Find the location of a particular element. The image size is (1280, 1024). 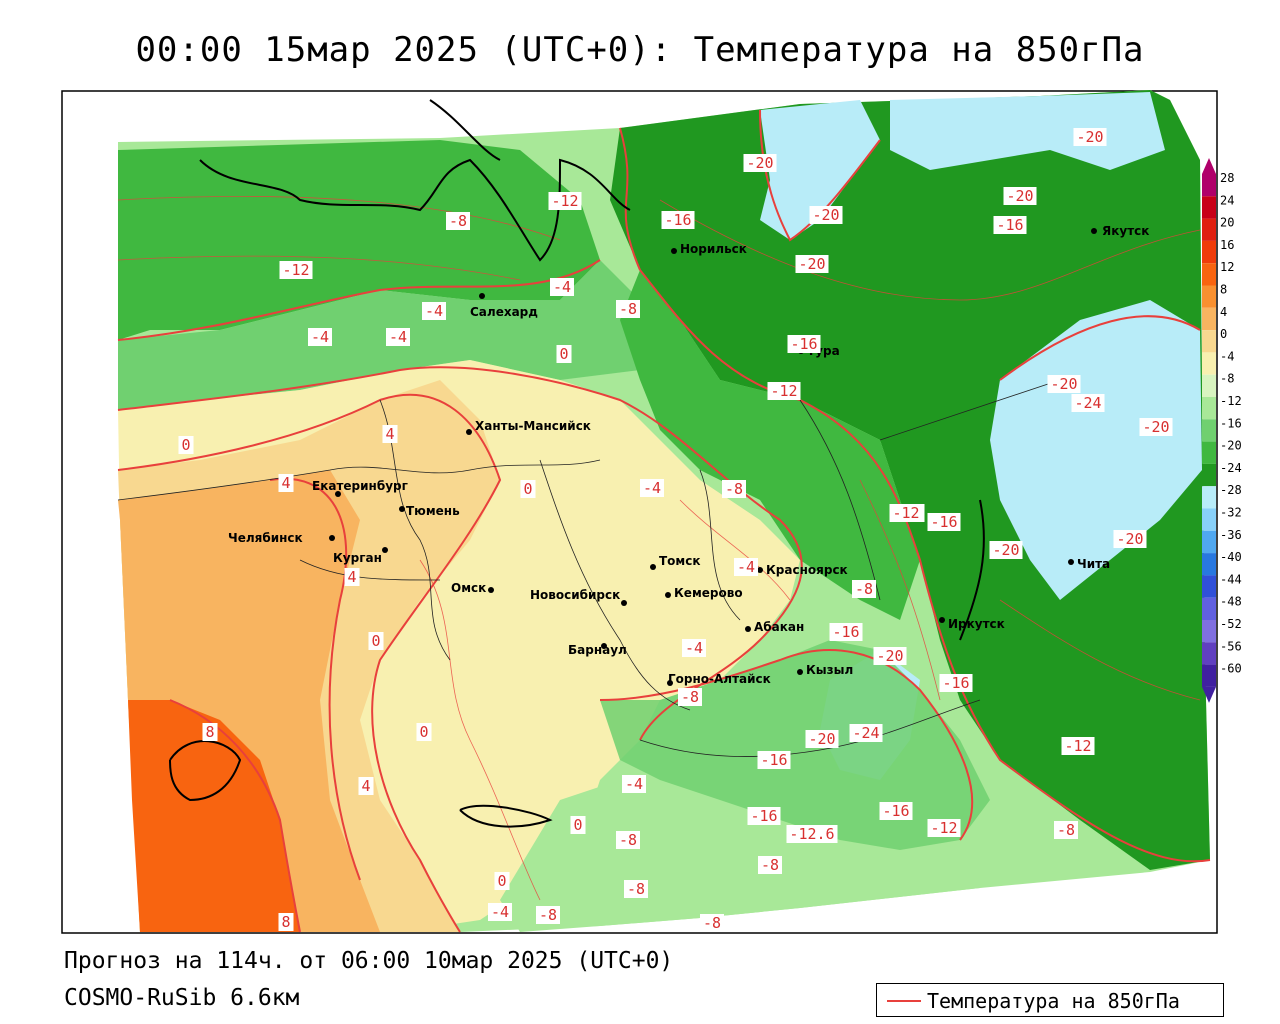

isotherm-label: 4 is located at coordinates (285, 483).